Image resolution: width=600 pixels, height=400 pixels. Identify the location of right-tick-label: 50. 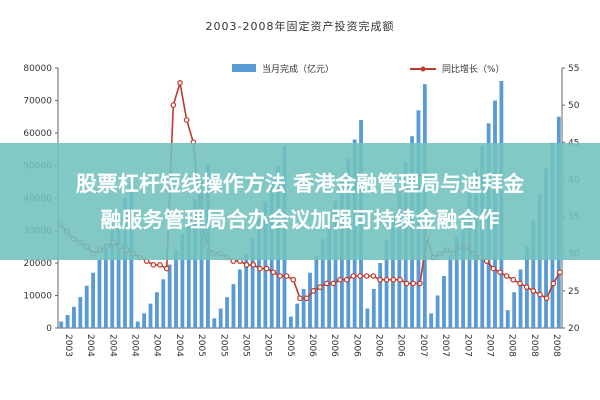
(574, 106).